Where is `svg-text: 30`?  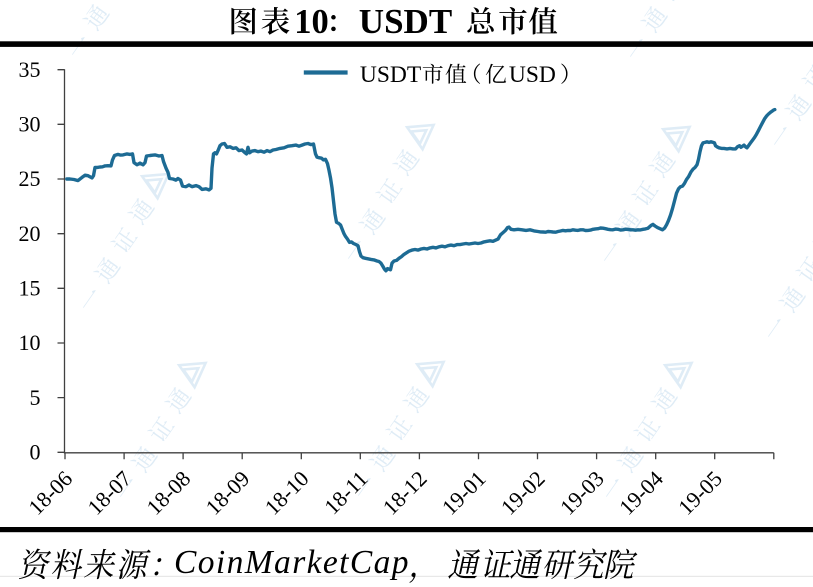 svg-text: 30 is located at coordinates (30, 124).